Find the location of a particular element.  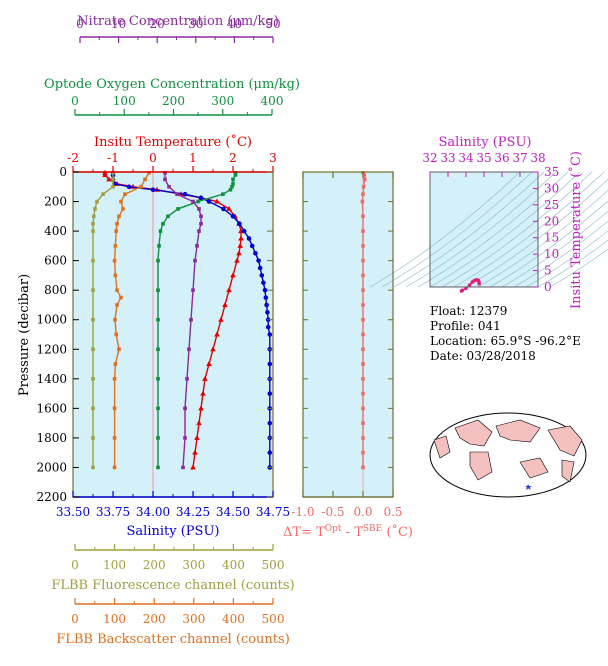

salinity-tick-label: 34.75 is located at coordinates (273, 512).